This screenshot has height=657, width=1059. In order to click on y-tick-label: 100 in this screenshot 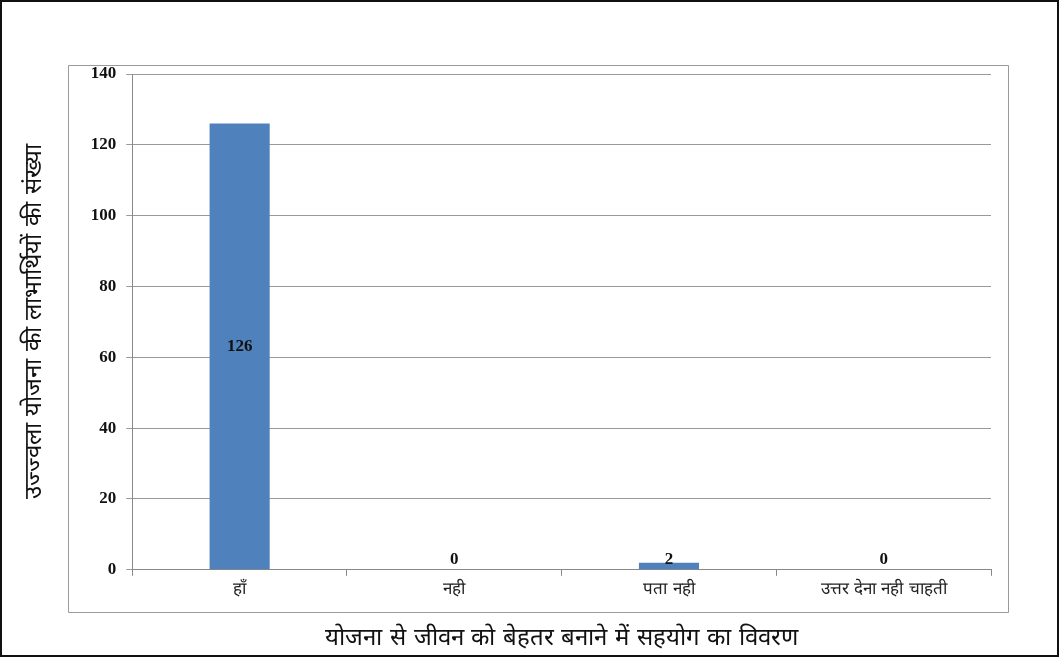, I will do `click(103, 215)`.